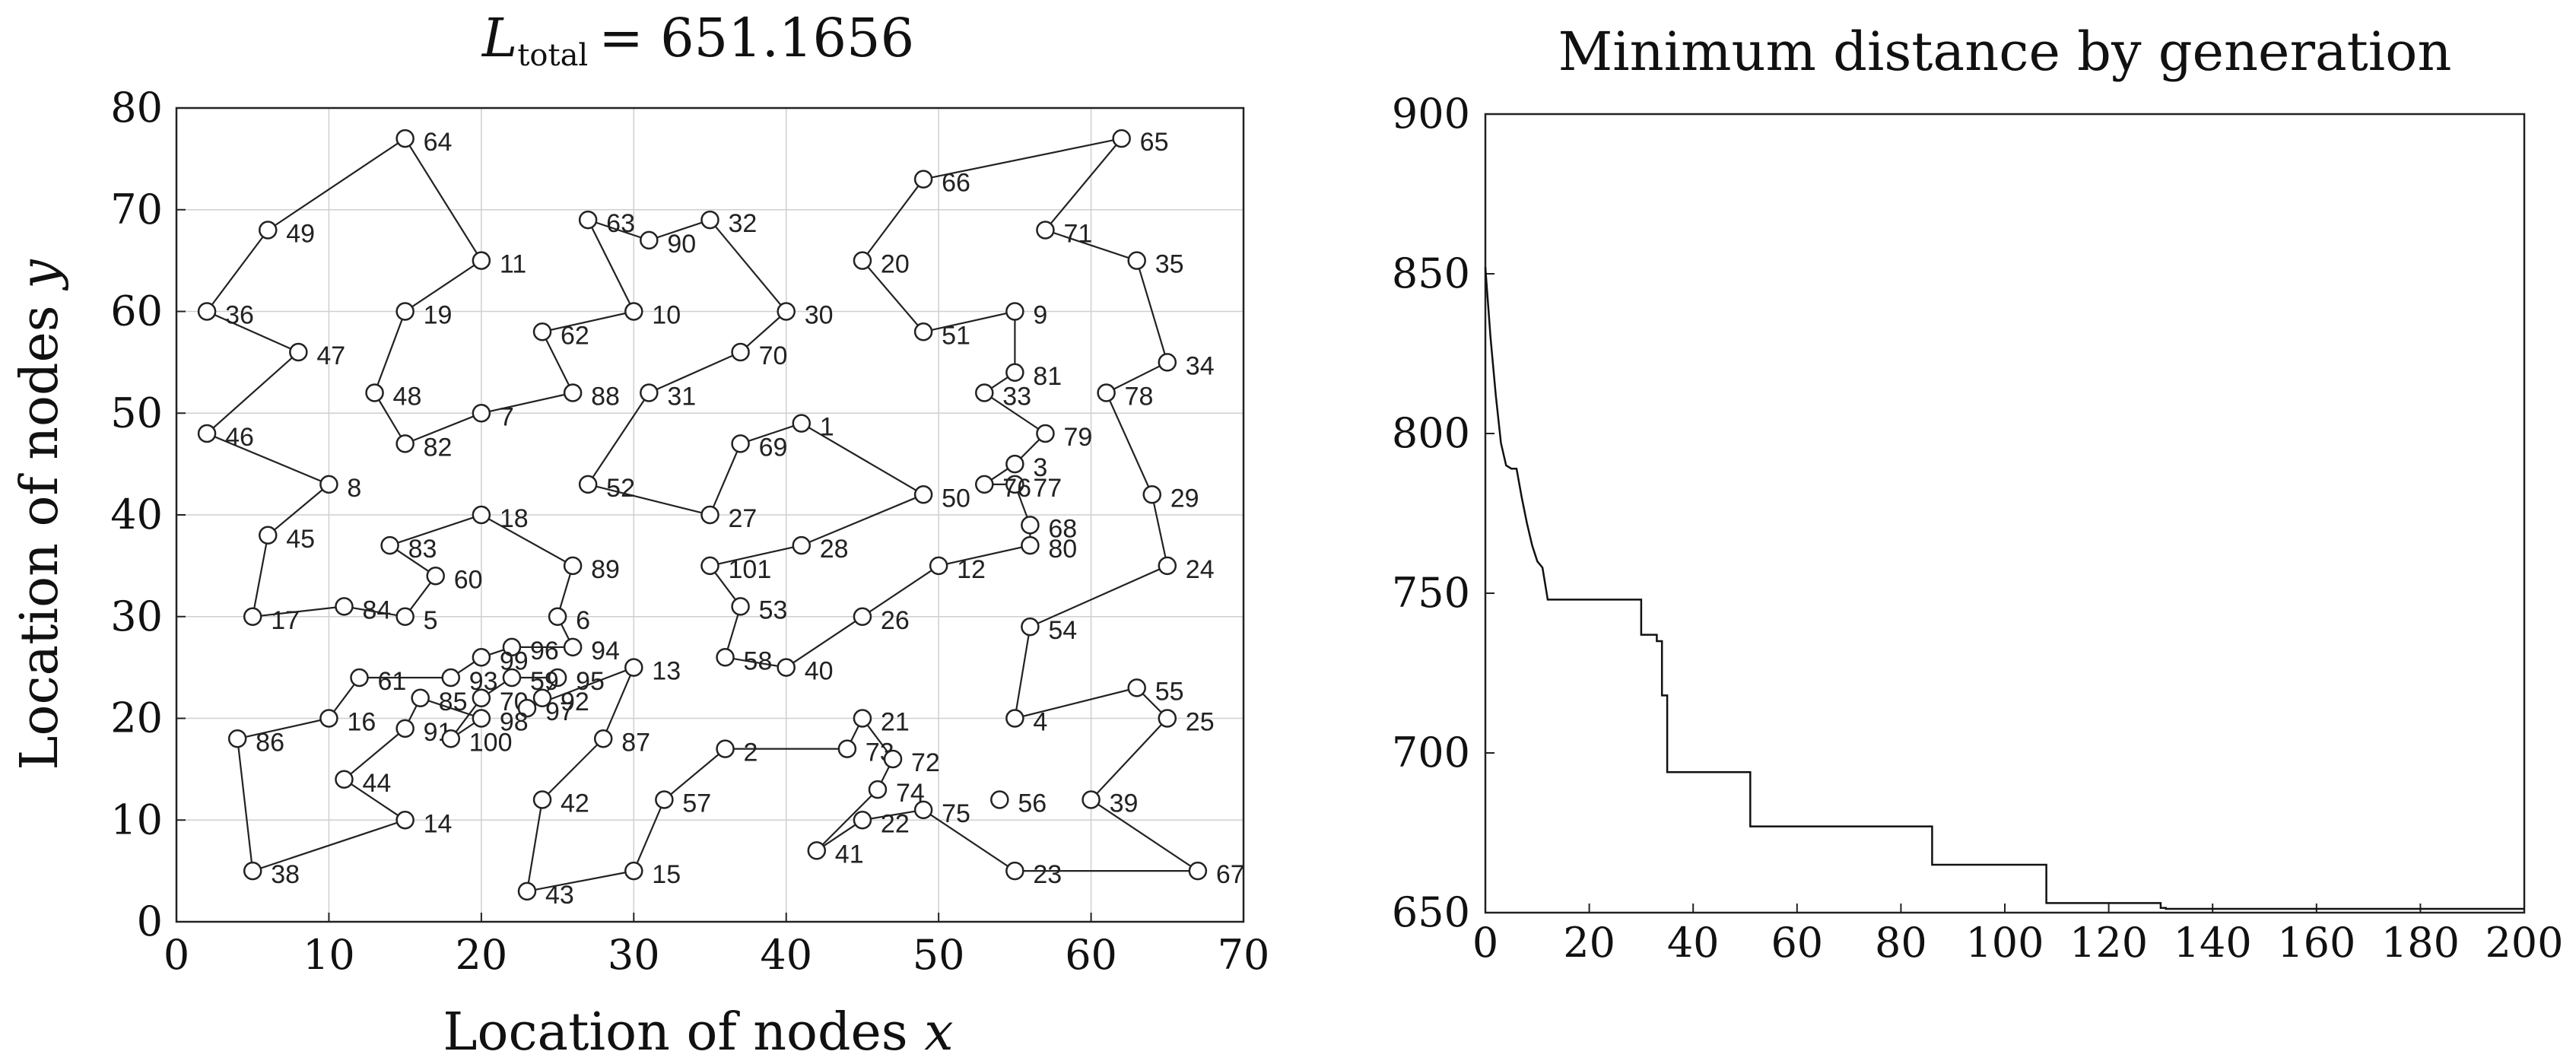 The image size is (2576, 1064). I want to click on node-label: 92, so click(575, 702).